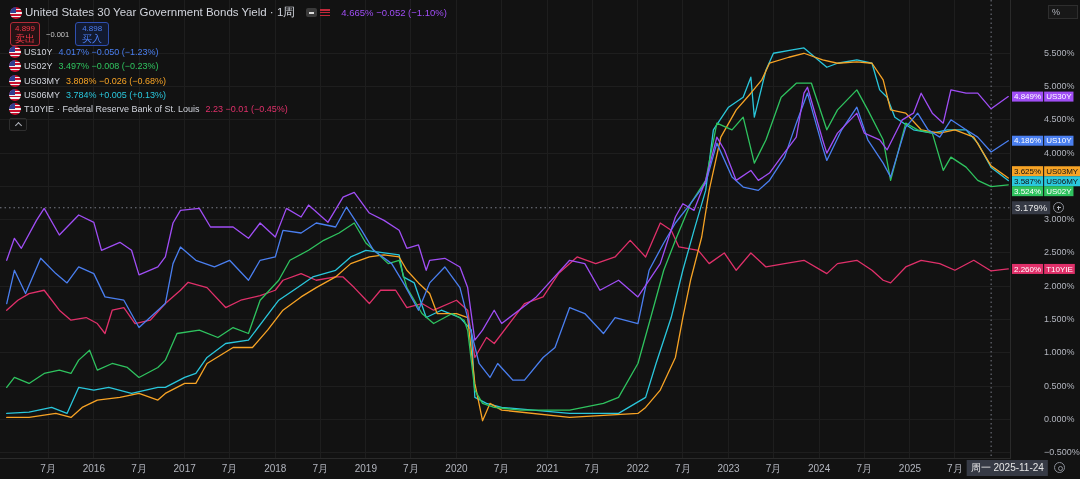 The height and width of the screenshot is (479, 1080). I want to click on x-tick-label: 2023, so click(729, 468).